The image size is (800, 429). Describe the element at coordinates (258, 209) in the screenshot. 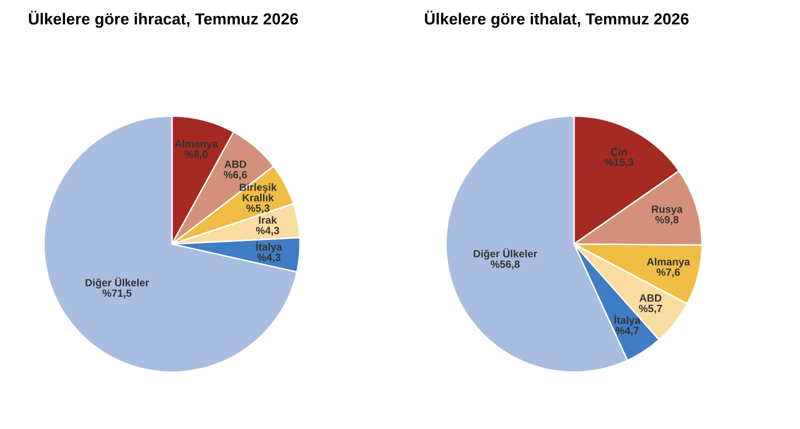

I see `data-label: %5,3` at that location.